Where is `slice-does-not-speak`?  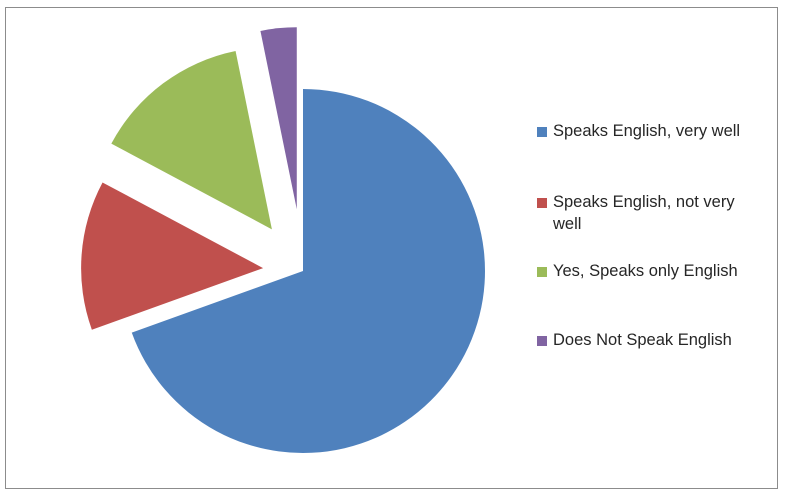 slice-does-not-speak is located at coordinates (278, 118).